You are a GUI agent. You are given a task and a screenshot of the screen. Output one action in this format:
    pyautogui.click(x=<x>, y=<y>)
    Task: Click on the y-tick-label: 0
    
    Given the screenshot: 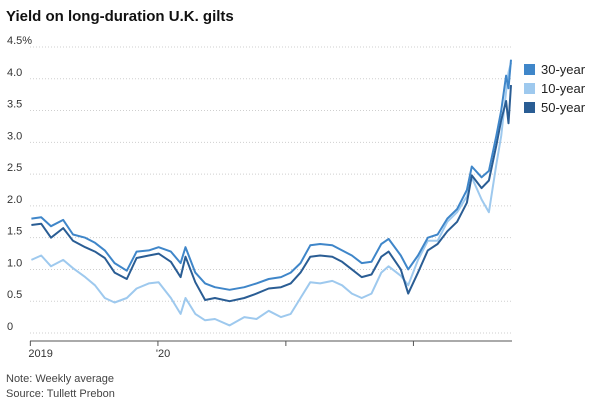 What is the action you would take?
    pyautogui.click(x=10, y=327)
    